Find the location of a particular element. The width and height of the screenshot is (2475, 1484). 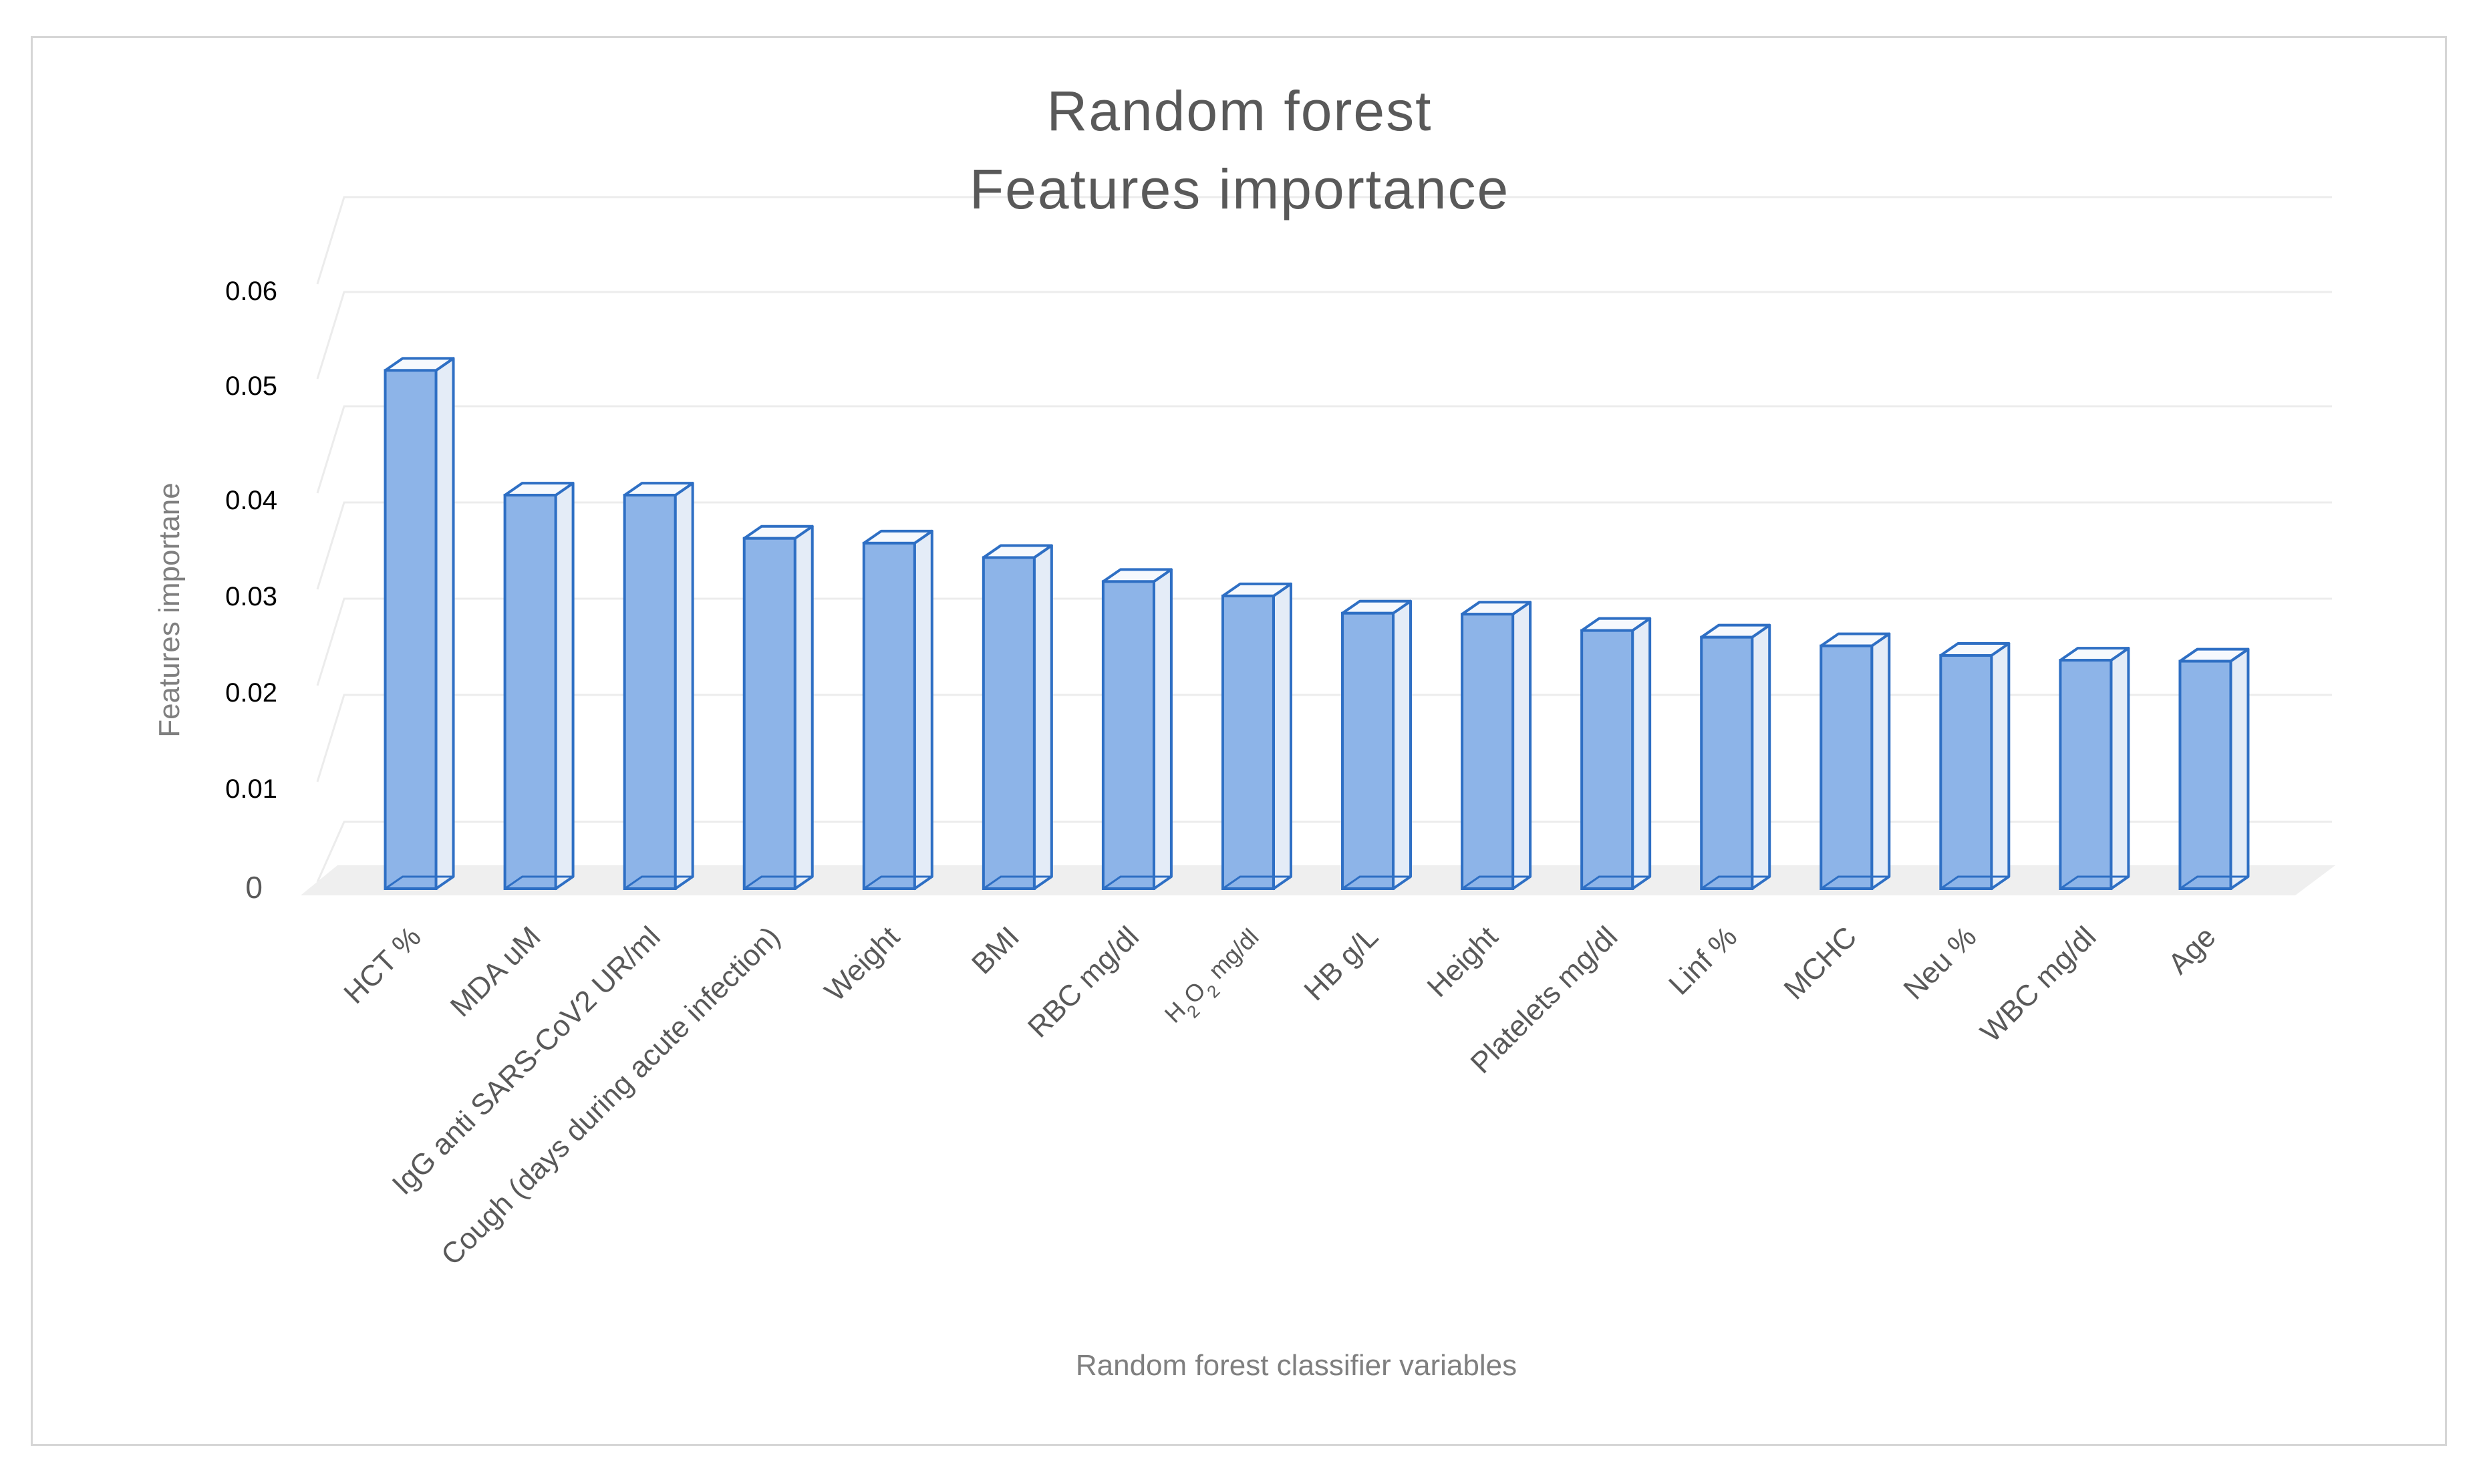

y-axis-ticks: 0 0.01 0.02 0.03 0.04 0.05 0.06 is located at coordinates (251, 591).